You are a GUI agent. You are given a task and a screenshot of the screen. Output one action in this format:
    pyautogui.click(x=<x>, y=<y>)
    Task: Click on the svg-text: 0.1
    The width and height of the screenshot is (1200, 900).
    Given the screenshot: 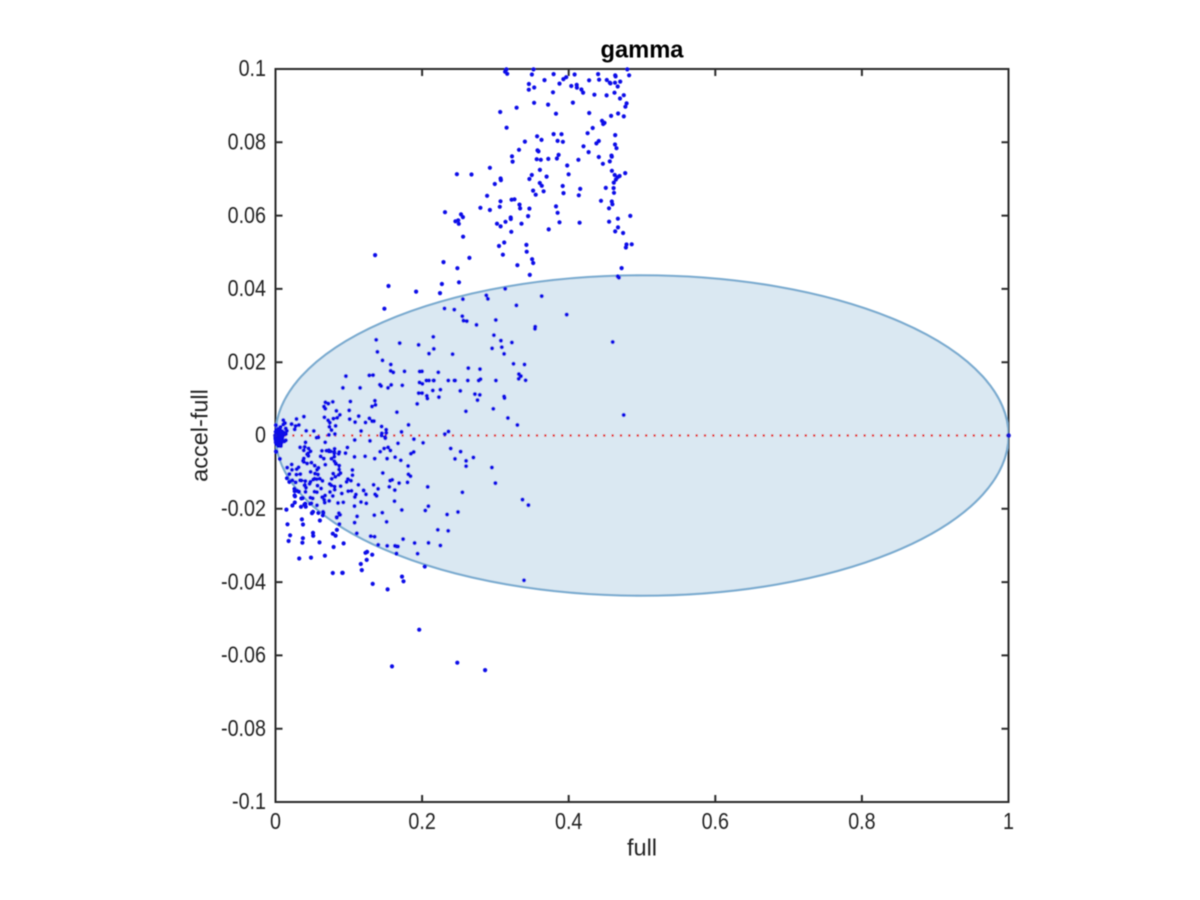 What is the action you would take?
    pyautogui.click(x=252, y=68)
    